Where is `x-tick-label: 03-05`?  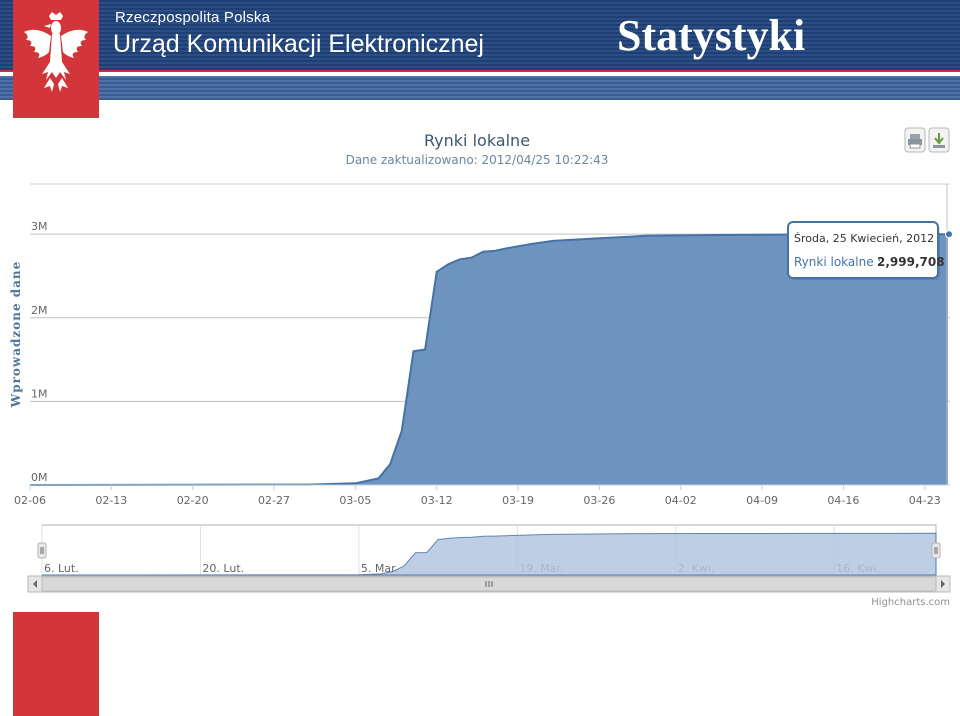 x-tick-label: 03-05 is located at coordinates (355, 500).